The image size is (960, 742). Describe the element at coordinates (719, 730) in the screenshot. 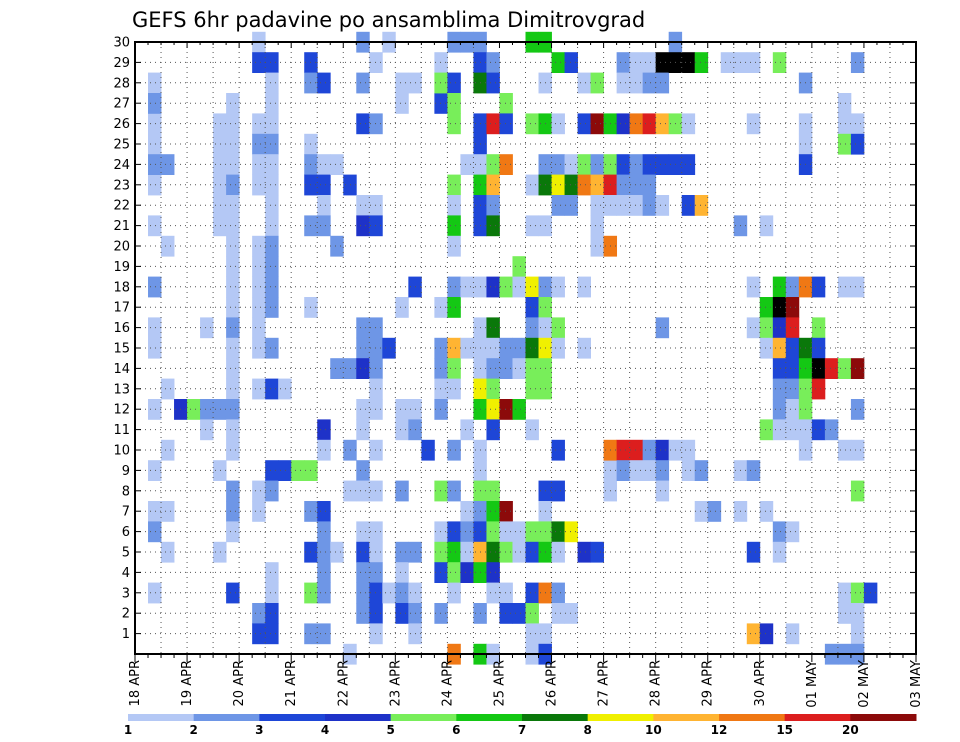

I see `legend-label: 12` at that location.